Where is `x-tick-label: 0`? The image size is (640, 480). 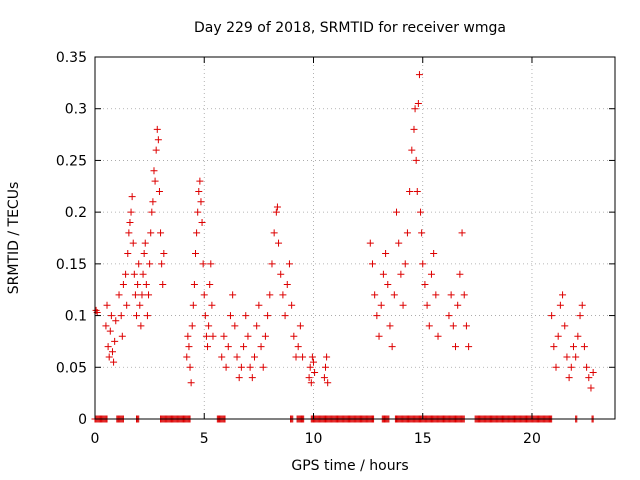
x-tick-label: 0 is located at coordinates (95, 439).